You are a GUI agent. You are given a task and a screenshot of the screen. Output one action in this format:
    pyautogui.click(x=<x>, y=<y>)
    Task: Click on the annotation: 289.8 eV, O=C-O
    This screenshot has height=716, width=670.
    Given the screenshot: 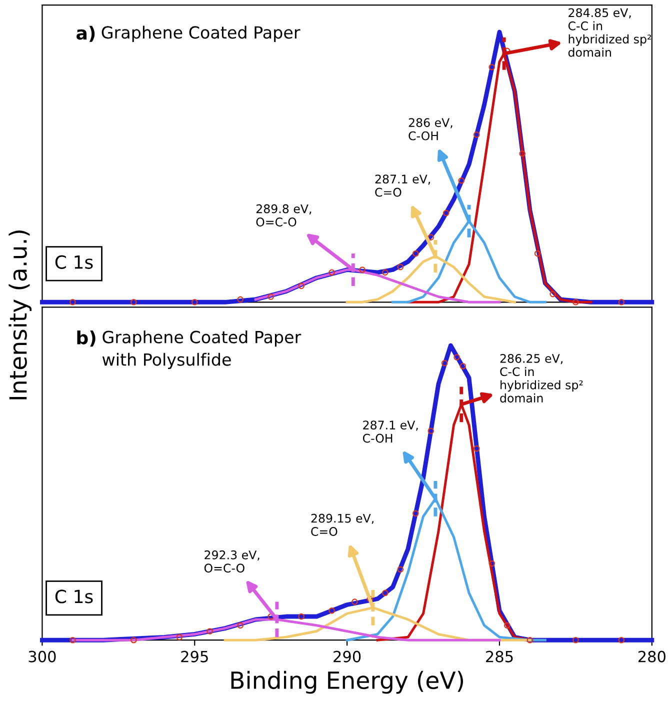 What is the action you would take?
    pyautogui.click(x=284, y=215)
    